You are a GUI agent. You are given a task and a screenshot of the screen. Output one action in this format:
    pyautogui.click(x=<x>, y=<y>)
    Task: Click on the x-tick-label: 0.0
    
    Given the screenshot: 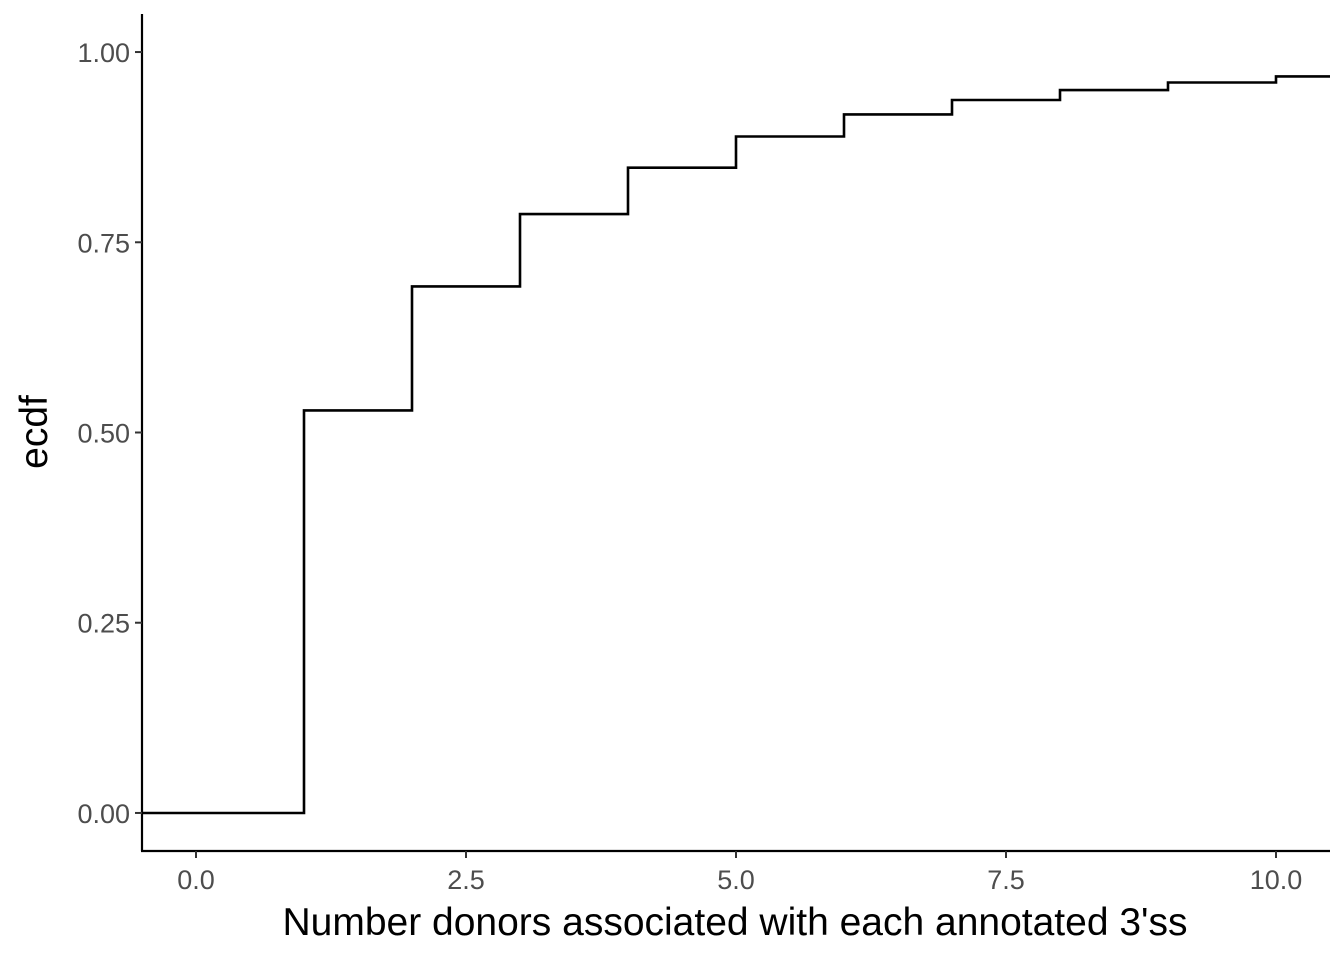 What is the action you would take?
    pyautogui.click(x=196, y=880)
    